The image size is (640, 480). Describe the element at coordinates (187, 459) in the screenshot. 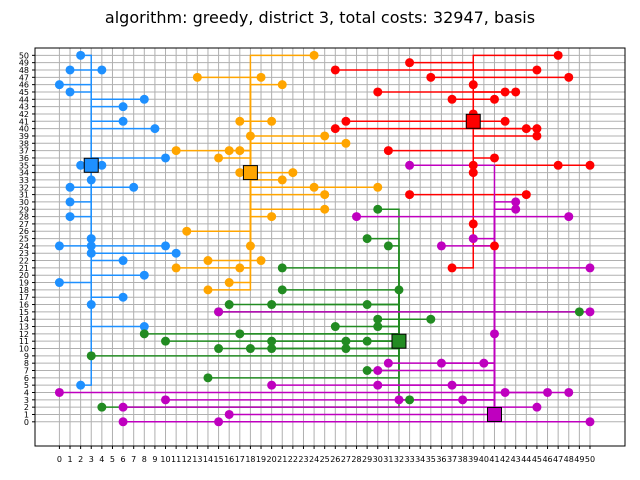

I see `x-tick-label: 12` at that location.